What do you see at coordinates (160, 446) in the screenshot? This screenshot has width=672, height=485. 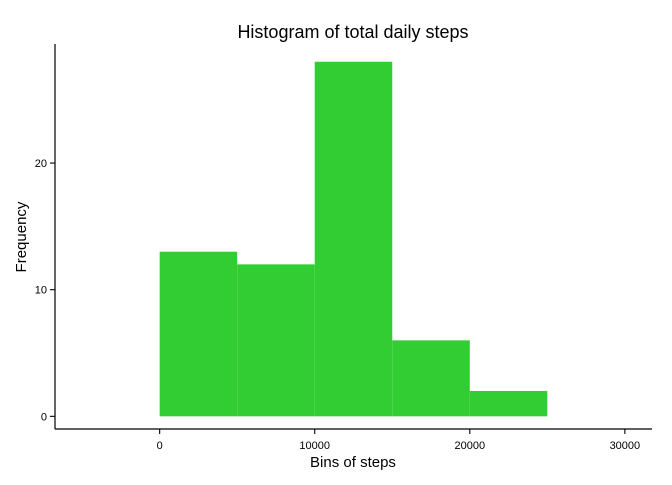 I see `x-tick-label: 0` at bounding box center [160, 446].